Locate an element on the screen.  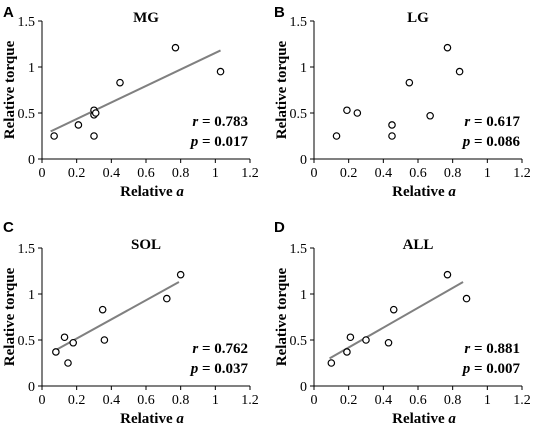
p-value: p = 0.037 is located at coordinates (219, 369).